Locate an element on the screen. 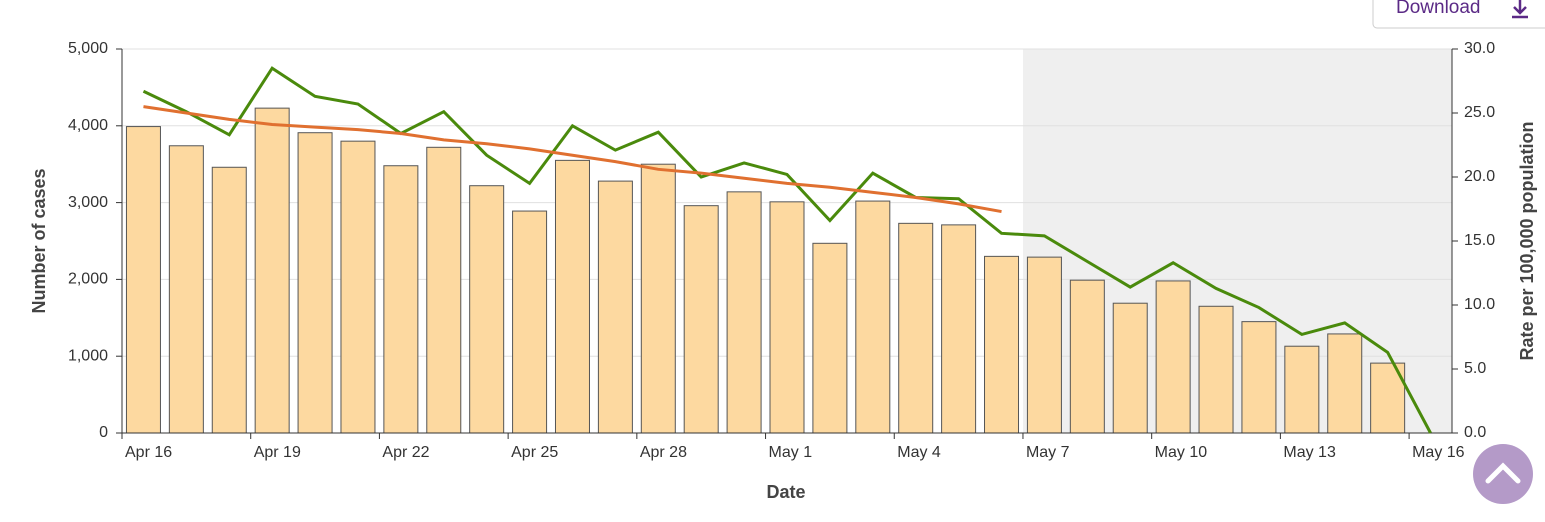 This screenshot has height=522, width=1545. x-tick-label: Apr 25 is located at coordinates (534, 452).